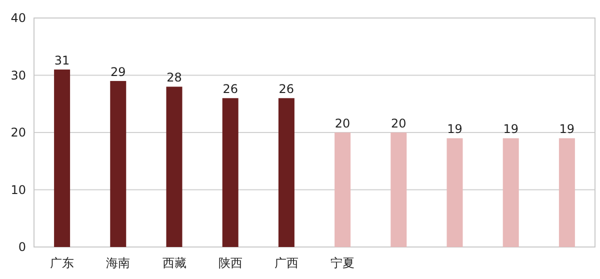  I want to click on y-tick-label: 10, so click(18, 189).